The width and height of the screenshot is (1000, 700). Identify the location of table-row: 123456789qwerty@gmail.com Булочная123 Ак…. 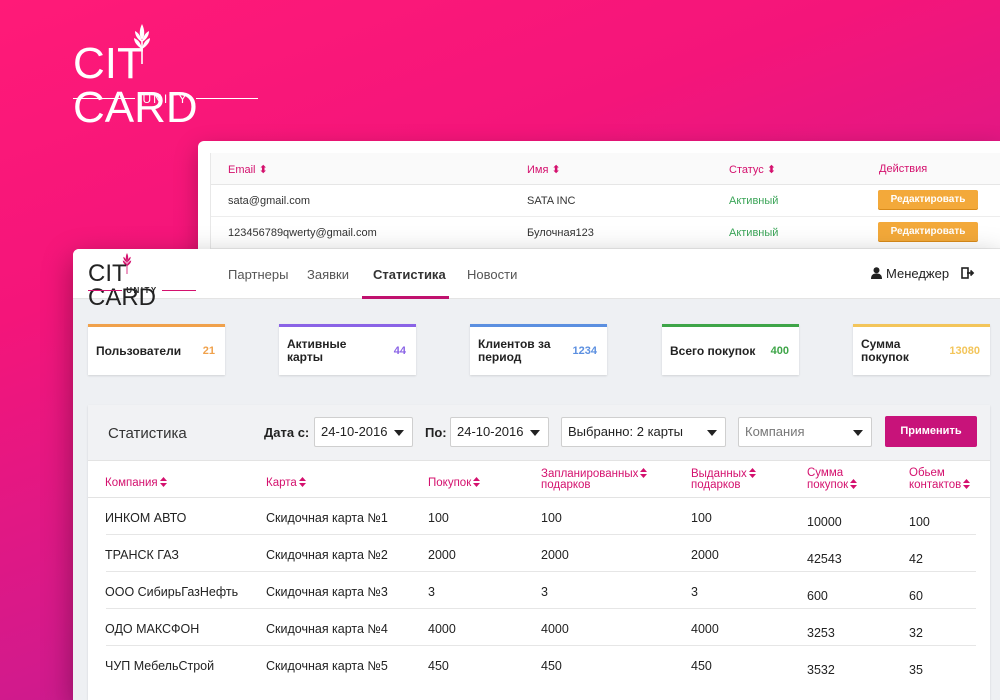
(605, 233).